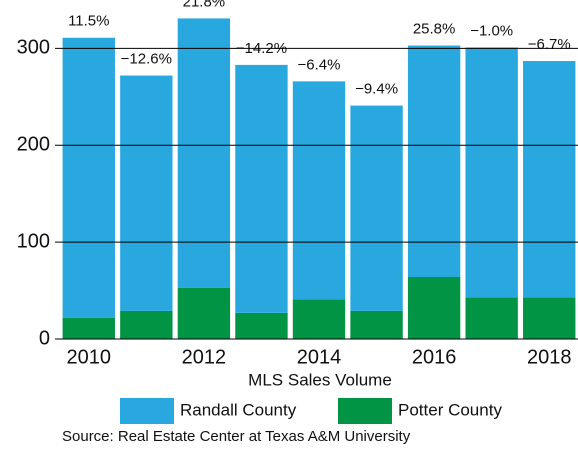 This screenshot has height=449, width=578. Describe the element at coordinates (204, 357) in the screenshot. I see `x-tick-label: 2012` at that location.